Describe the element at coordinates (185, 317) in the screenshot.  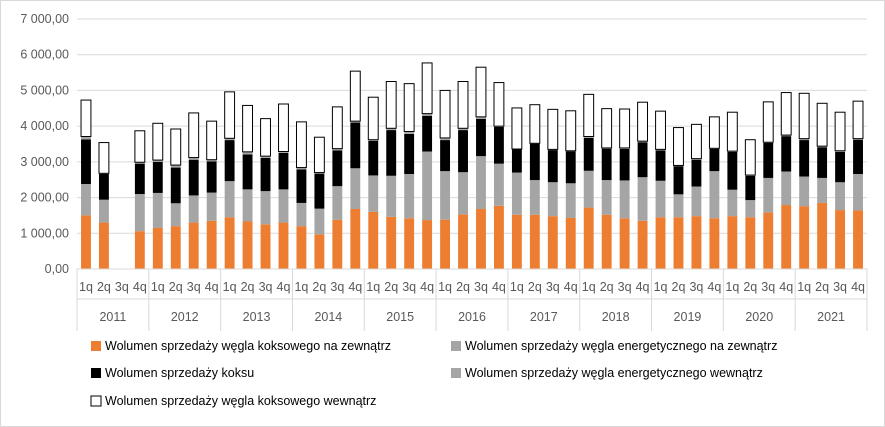
I see `x-tick-year: 2012` at that location.